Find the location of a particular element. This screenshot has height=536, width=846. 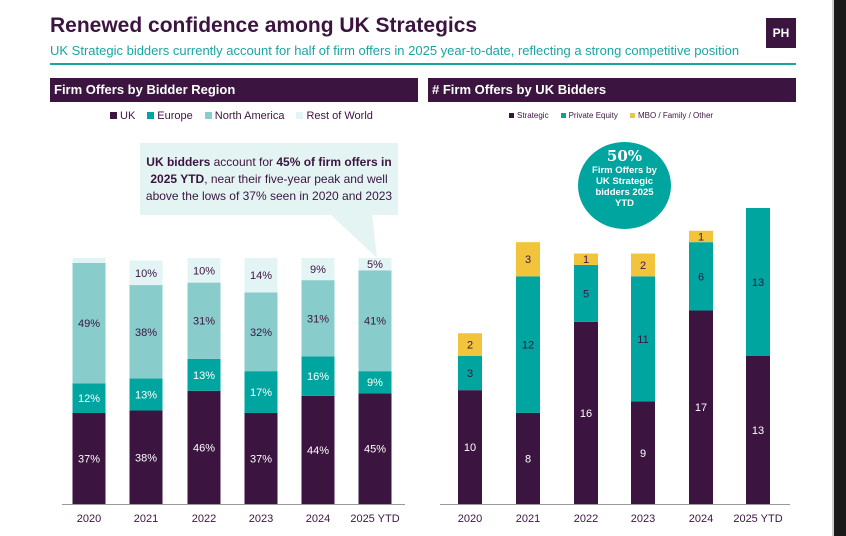

callout-pointer is located at coordinates (353, 236).